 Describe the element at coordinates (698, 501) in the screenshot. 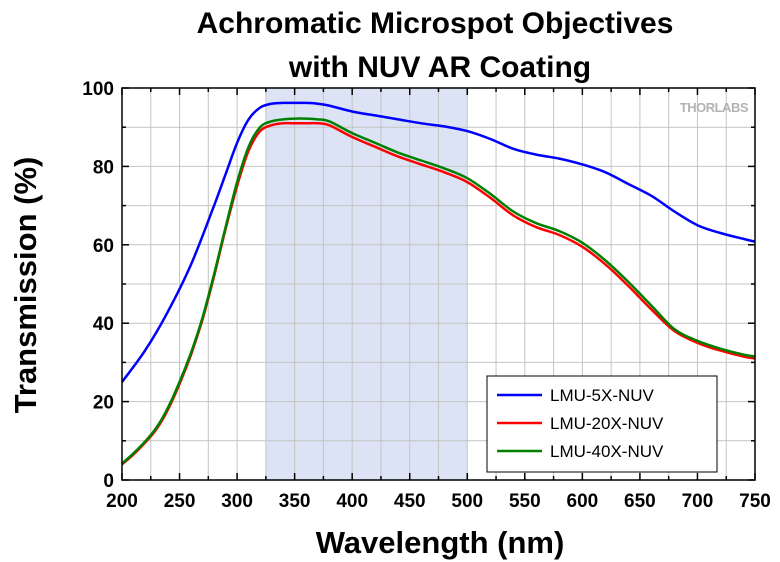

I see `x-tick-label: 700` at that location.